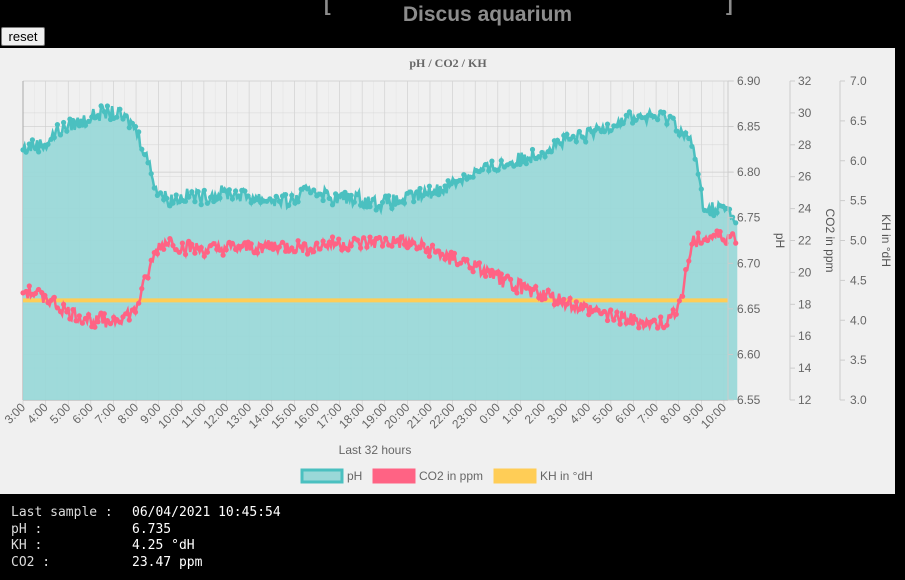 This screenshot has height=580, width=905. Describe the element at coordinates (451, 476) in the screenshot. I see `legend-label: CO2 in ppm` at that location.